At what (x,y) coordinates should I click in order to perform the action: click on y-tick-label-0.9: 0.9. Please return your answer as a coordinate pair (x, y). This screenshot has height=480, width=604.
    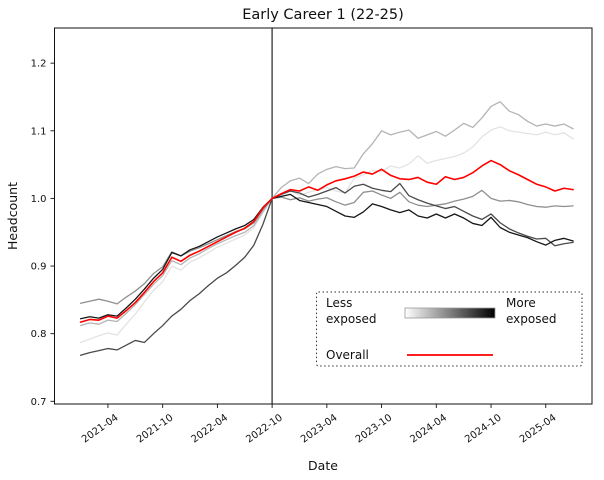
    Looking at the image, I should click on (39, 267).